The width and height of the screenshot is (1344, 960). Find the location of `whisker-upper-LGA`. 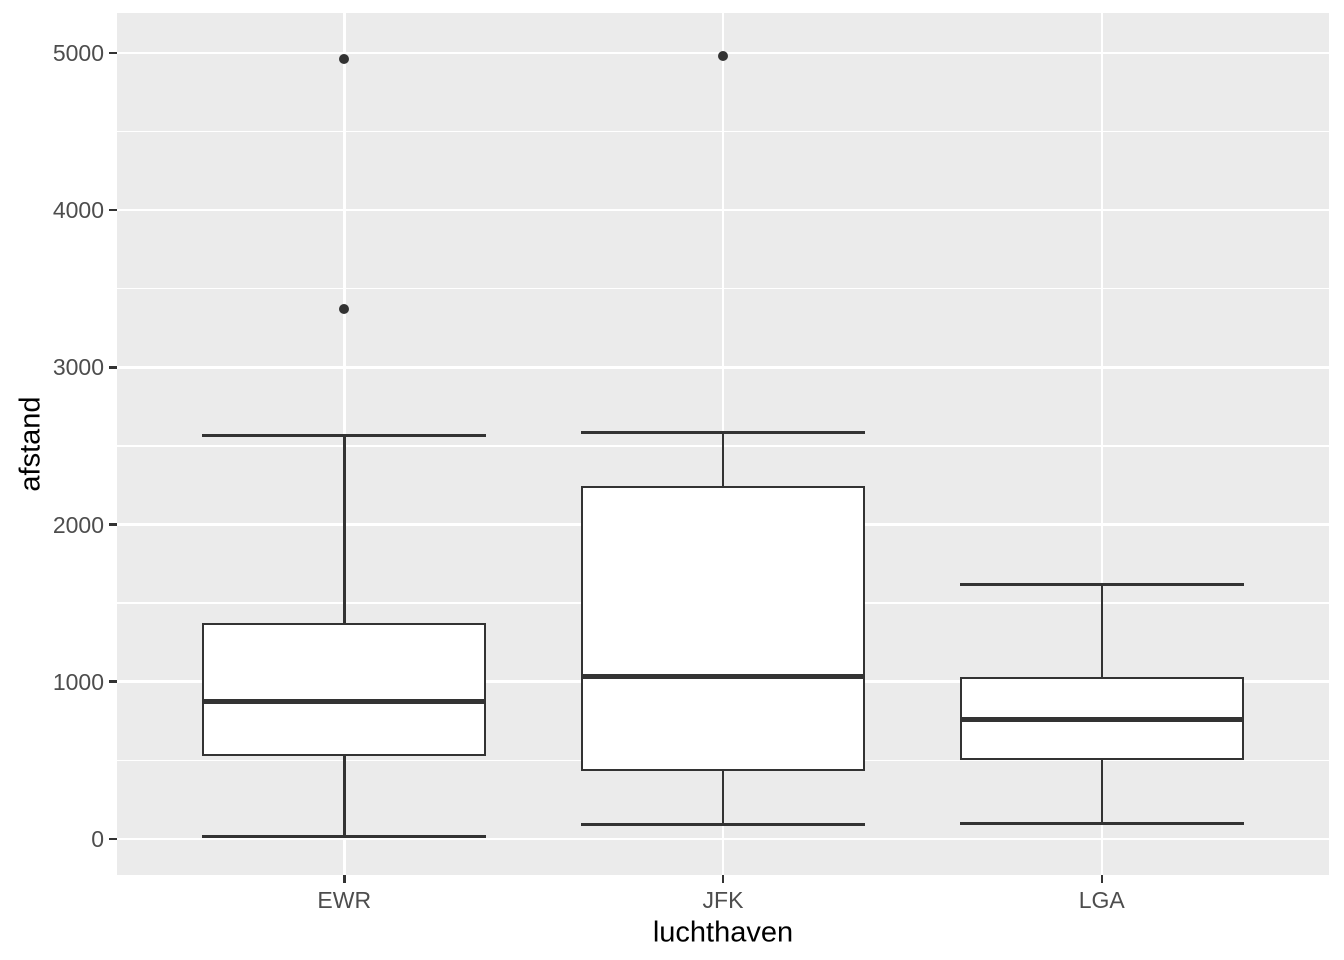

whisker-upper-LGA is located at coordinates (1101, 630).